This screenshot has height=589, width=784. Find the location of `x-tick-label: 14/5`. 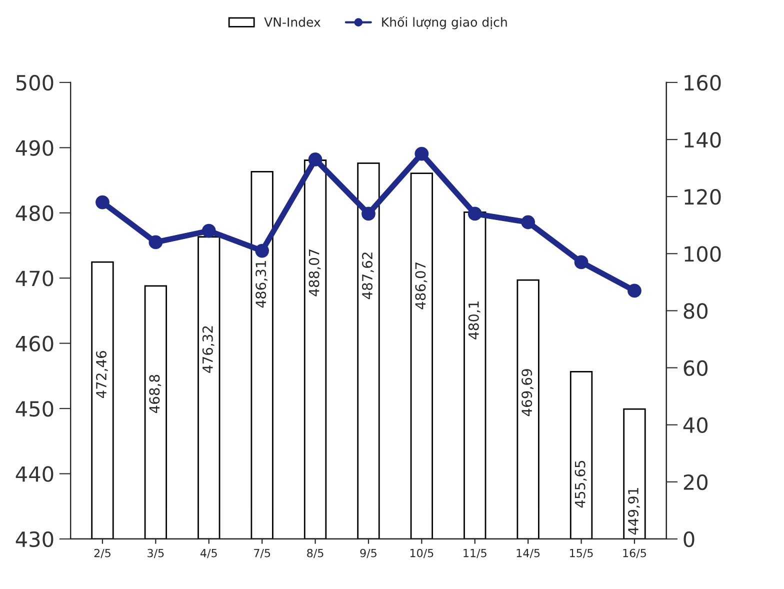

x-tick-label: 14/5 is located at coordinates (528, 553).